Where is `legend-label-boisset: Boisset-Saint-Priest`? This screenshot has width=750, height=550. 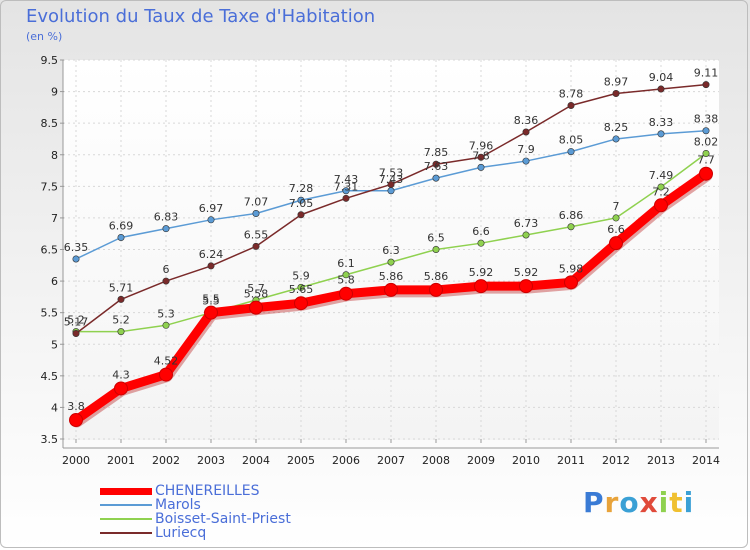
legend-label-boisset: Boisset-Saint-Priest is located at coordinates (223, 519).